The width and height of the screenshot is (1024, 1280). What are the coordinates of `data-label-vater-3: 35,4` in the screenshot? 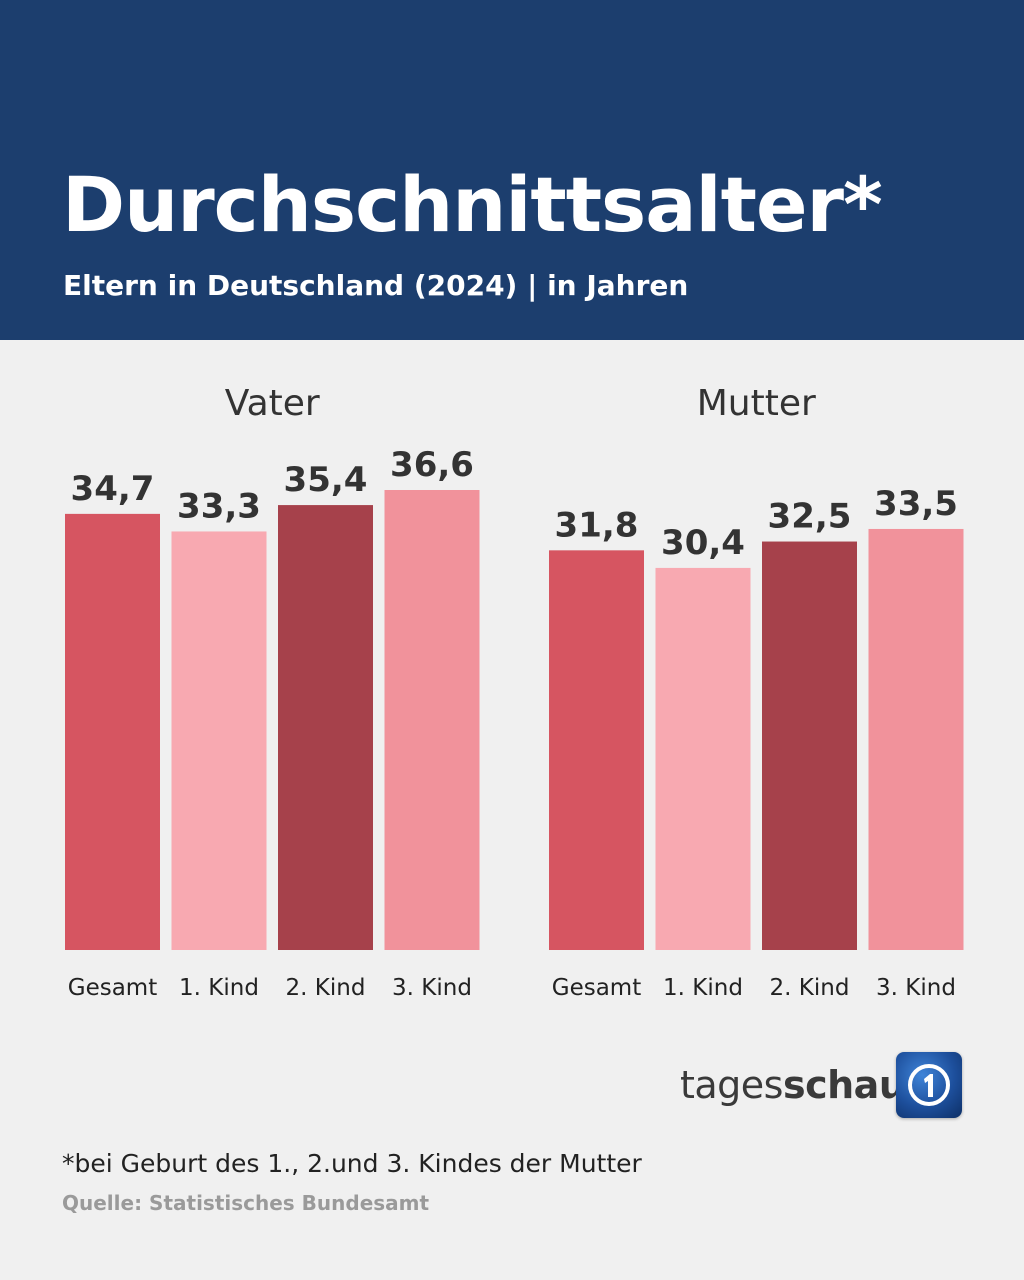 It's located at (326, 480).